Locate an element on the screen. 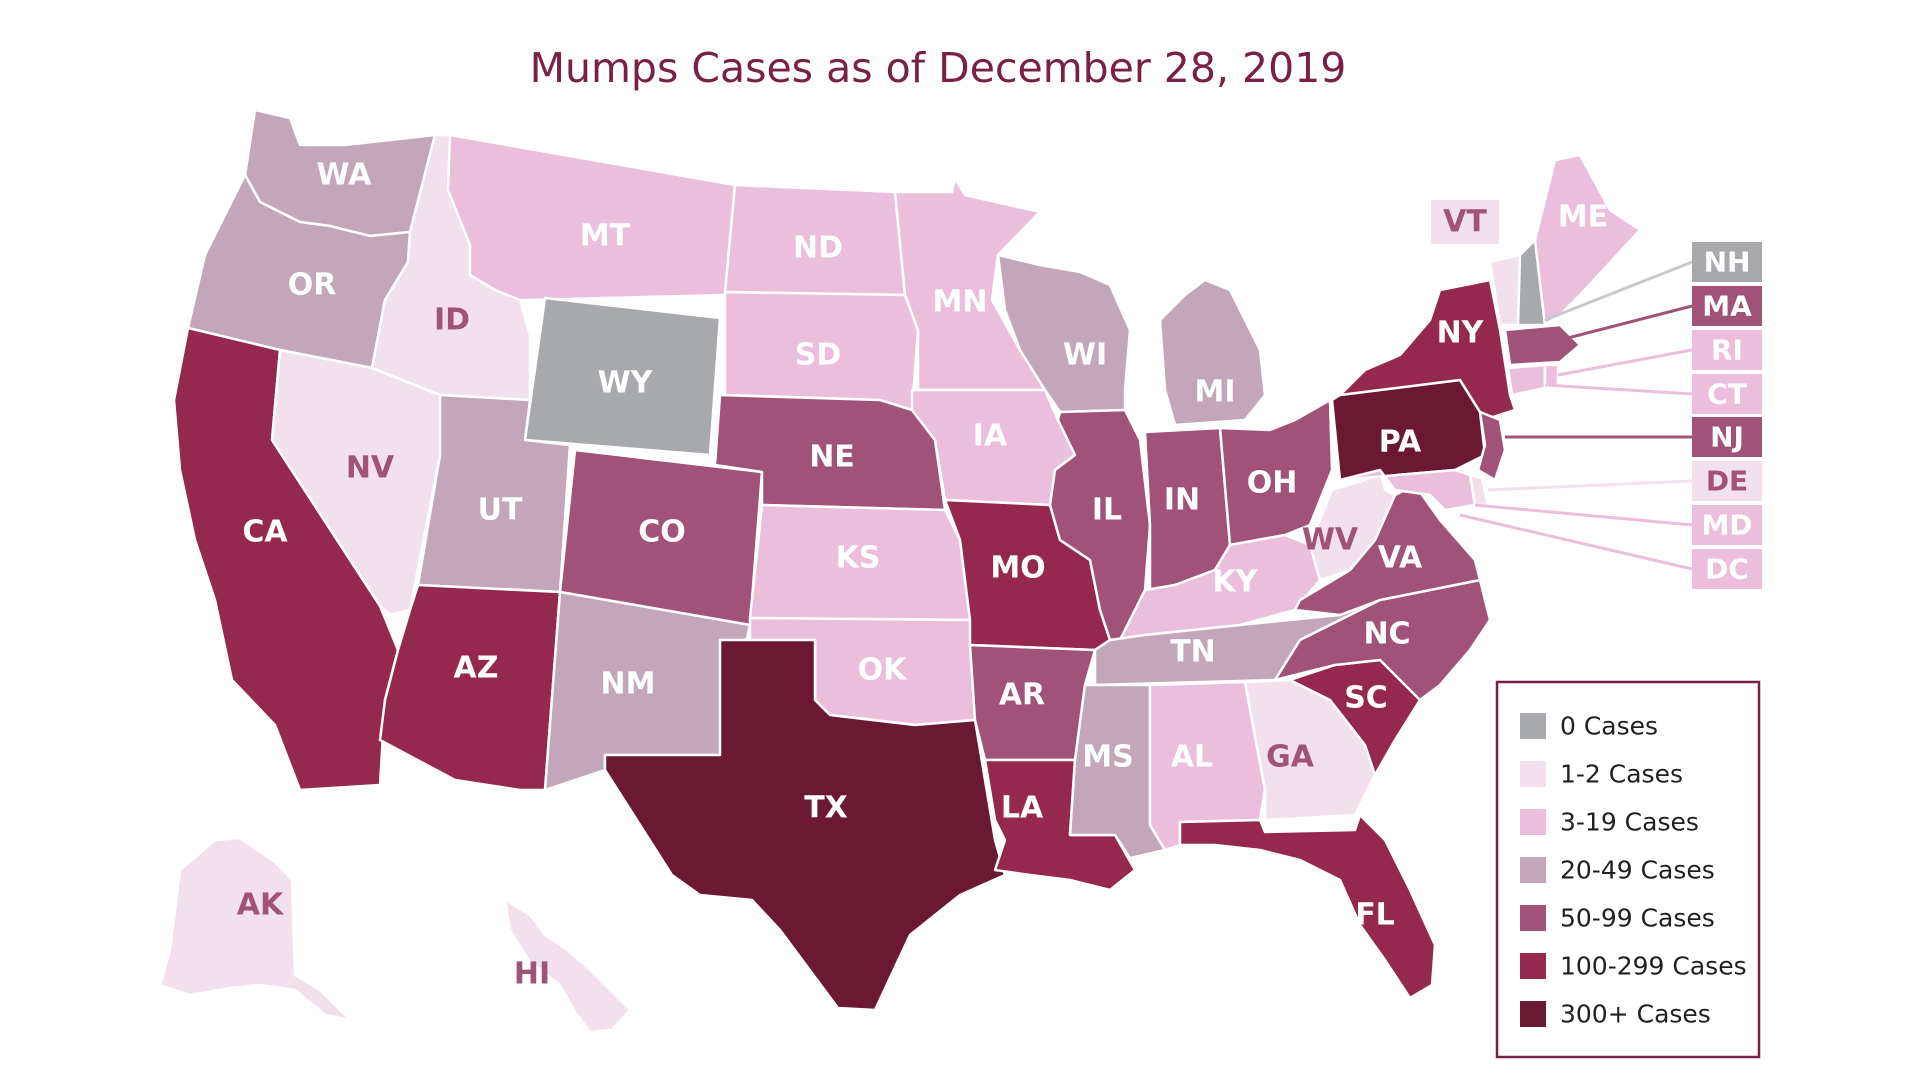 Image resolution: width=1920 pixels, height=1080 pixels. state-label-AZ: AZ is located at coordinates (476, 668).